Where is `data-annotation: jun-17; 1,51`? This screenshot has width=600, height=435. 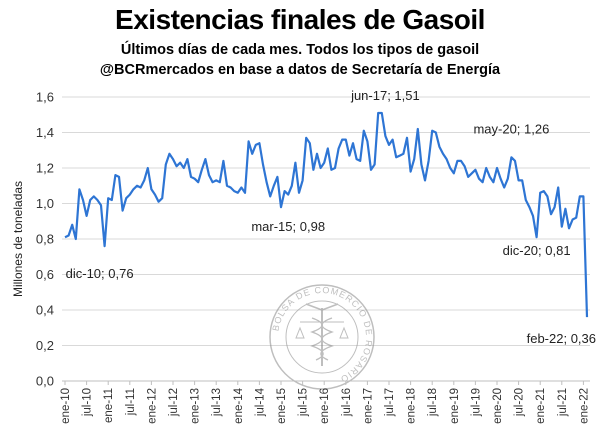
data-annotation: jun-17; 1,51 is located at coordinates (385, 95).